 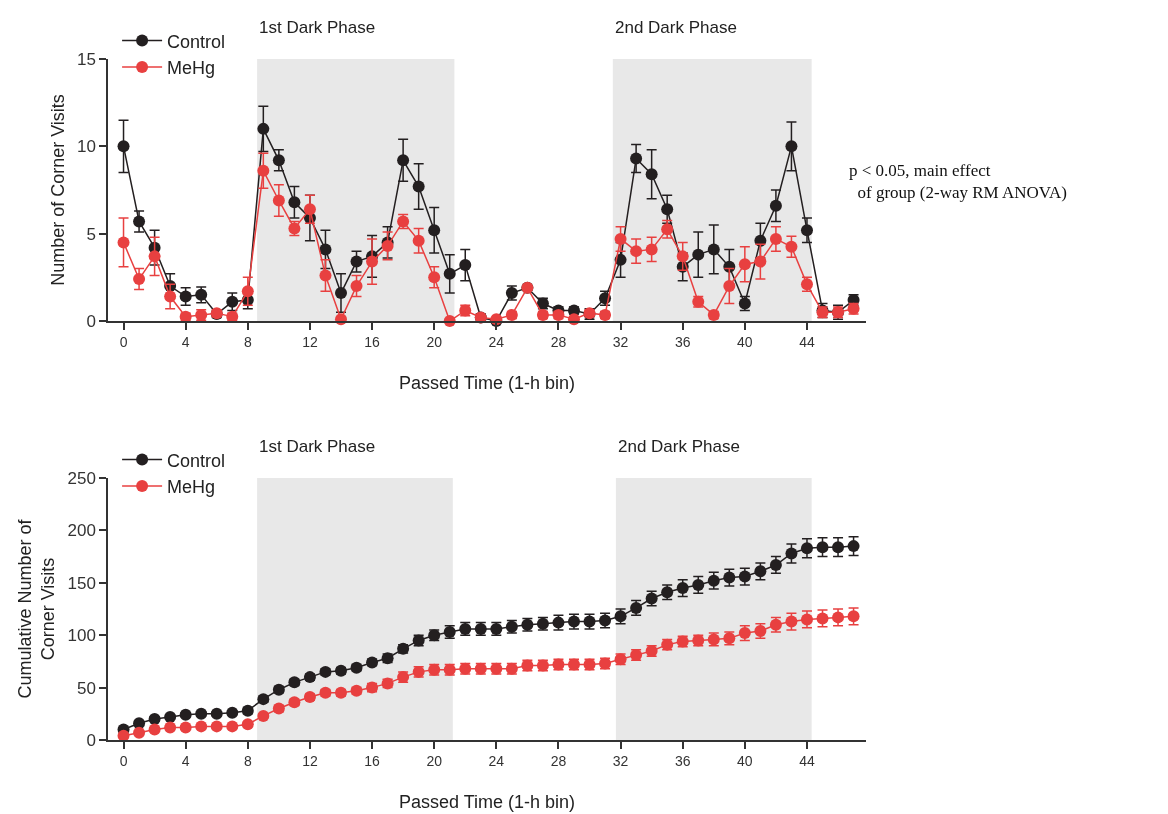 What do you see at coordinates (81, 636) in the screenshot?
I see `y-tick-label: 100` at bounding box center [81, 636].